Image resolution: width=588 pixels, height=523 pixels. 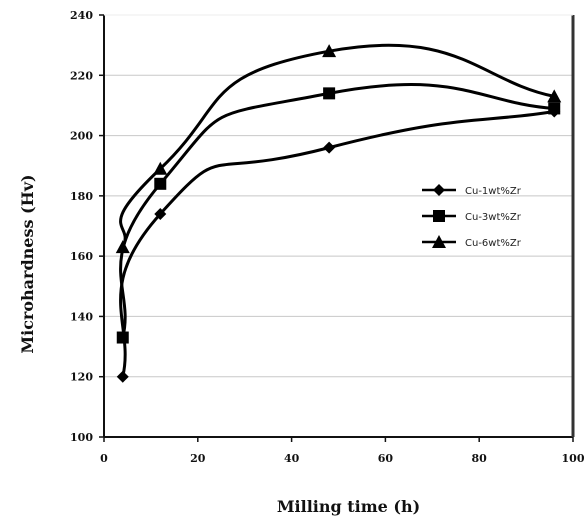 I want to click on x-tick-label: 60, so click(x=386, y=458).